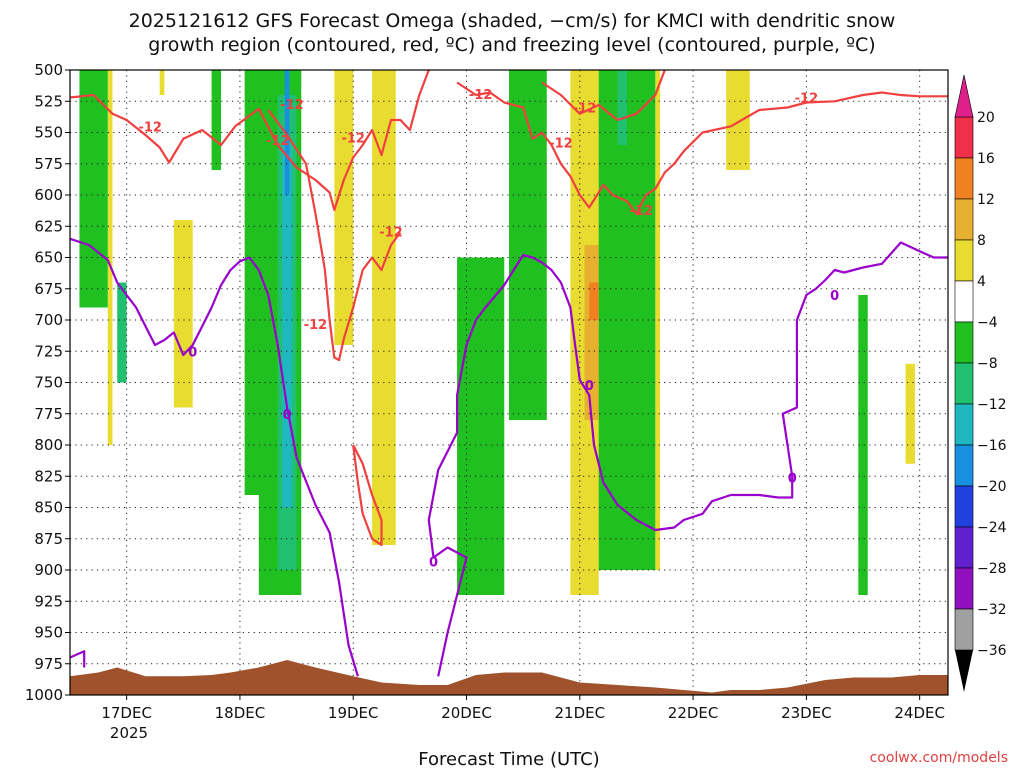  Describe the element at coordinates (987, 323) in the screenshot. I see `colorbar-label-6: −4` at that location.